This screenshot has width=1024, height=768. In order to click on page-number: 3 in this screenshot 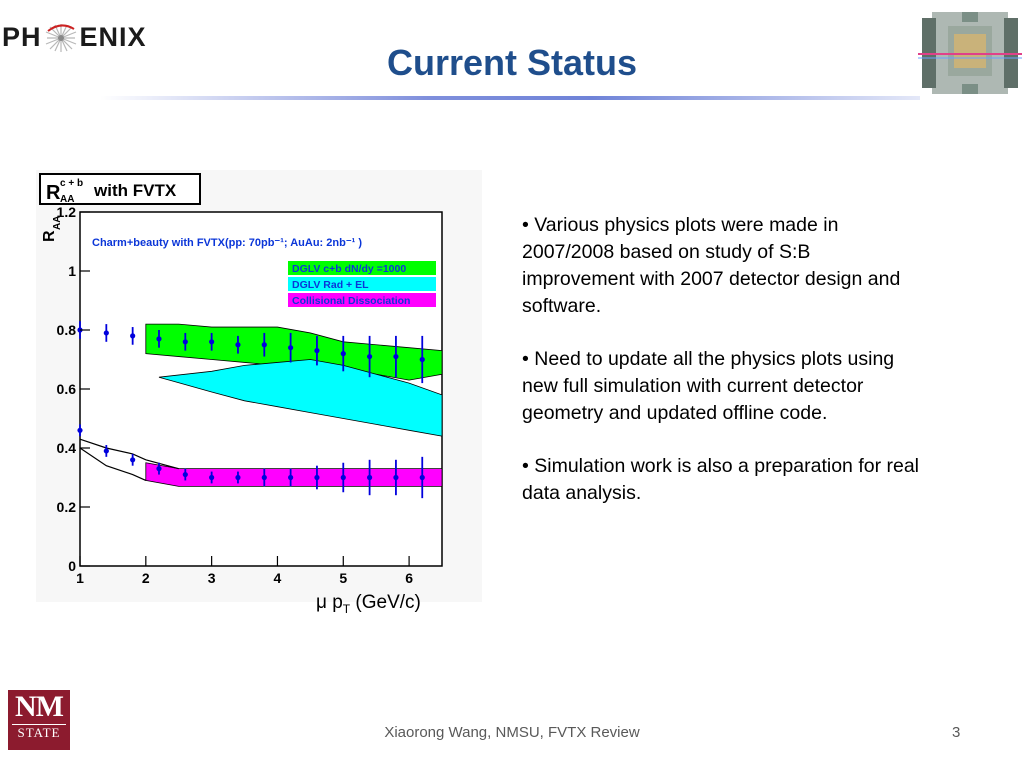, I will do `click(956, 732)`.